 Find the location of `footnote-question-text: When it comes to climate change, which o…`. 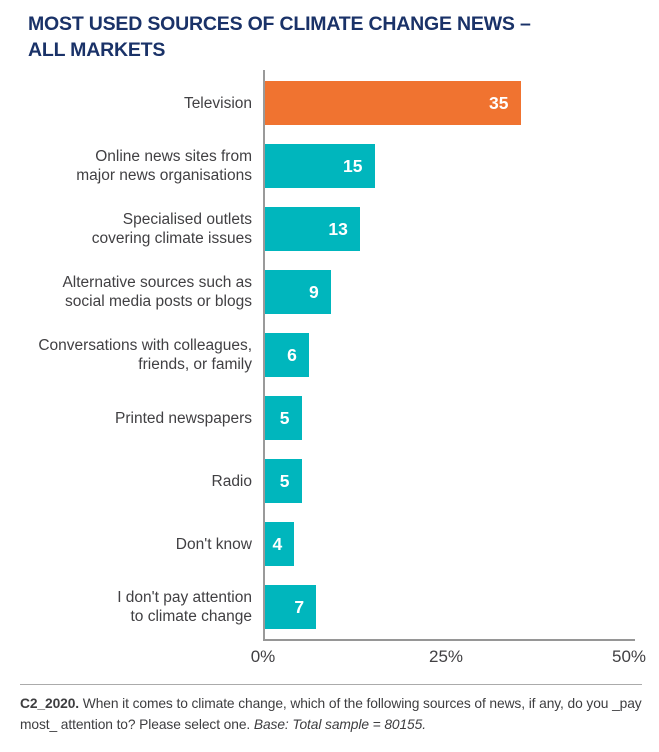

footnote-question-text: When it comes to climate change, which o… is located at coordinates (331, 713).